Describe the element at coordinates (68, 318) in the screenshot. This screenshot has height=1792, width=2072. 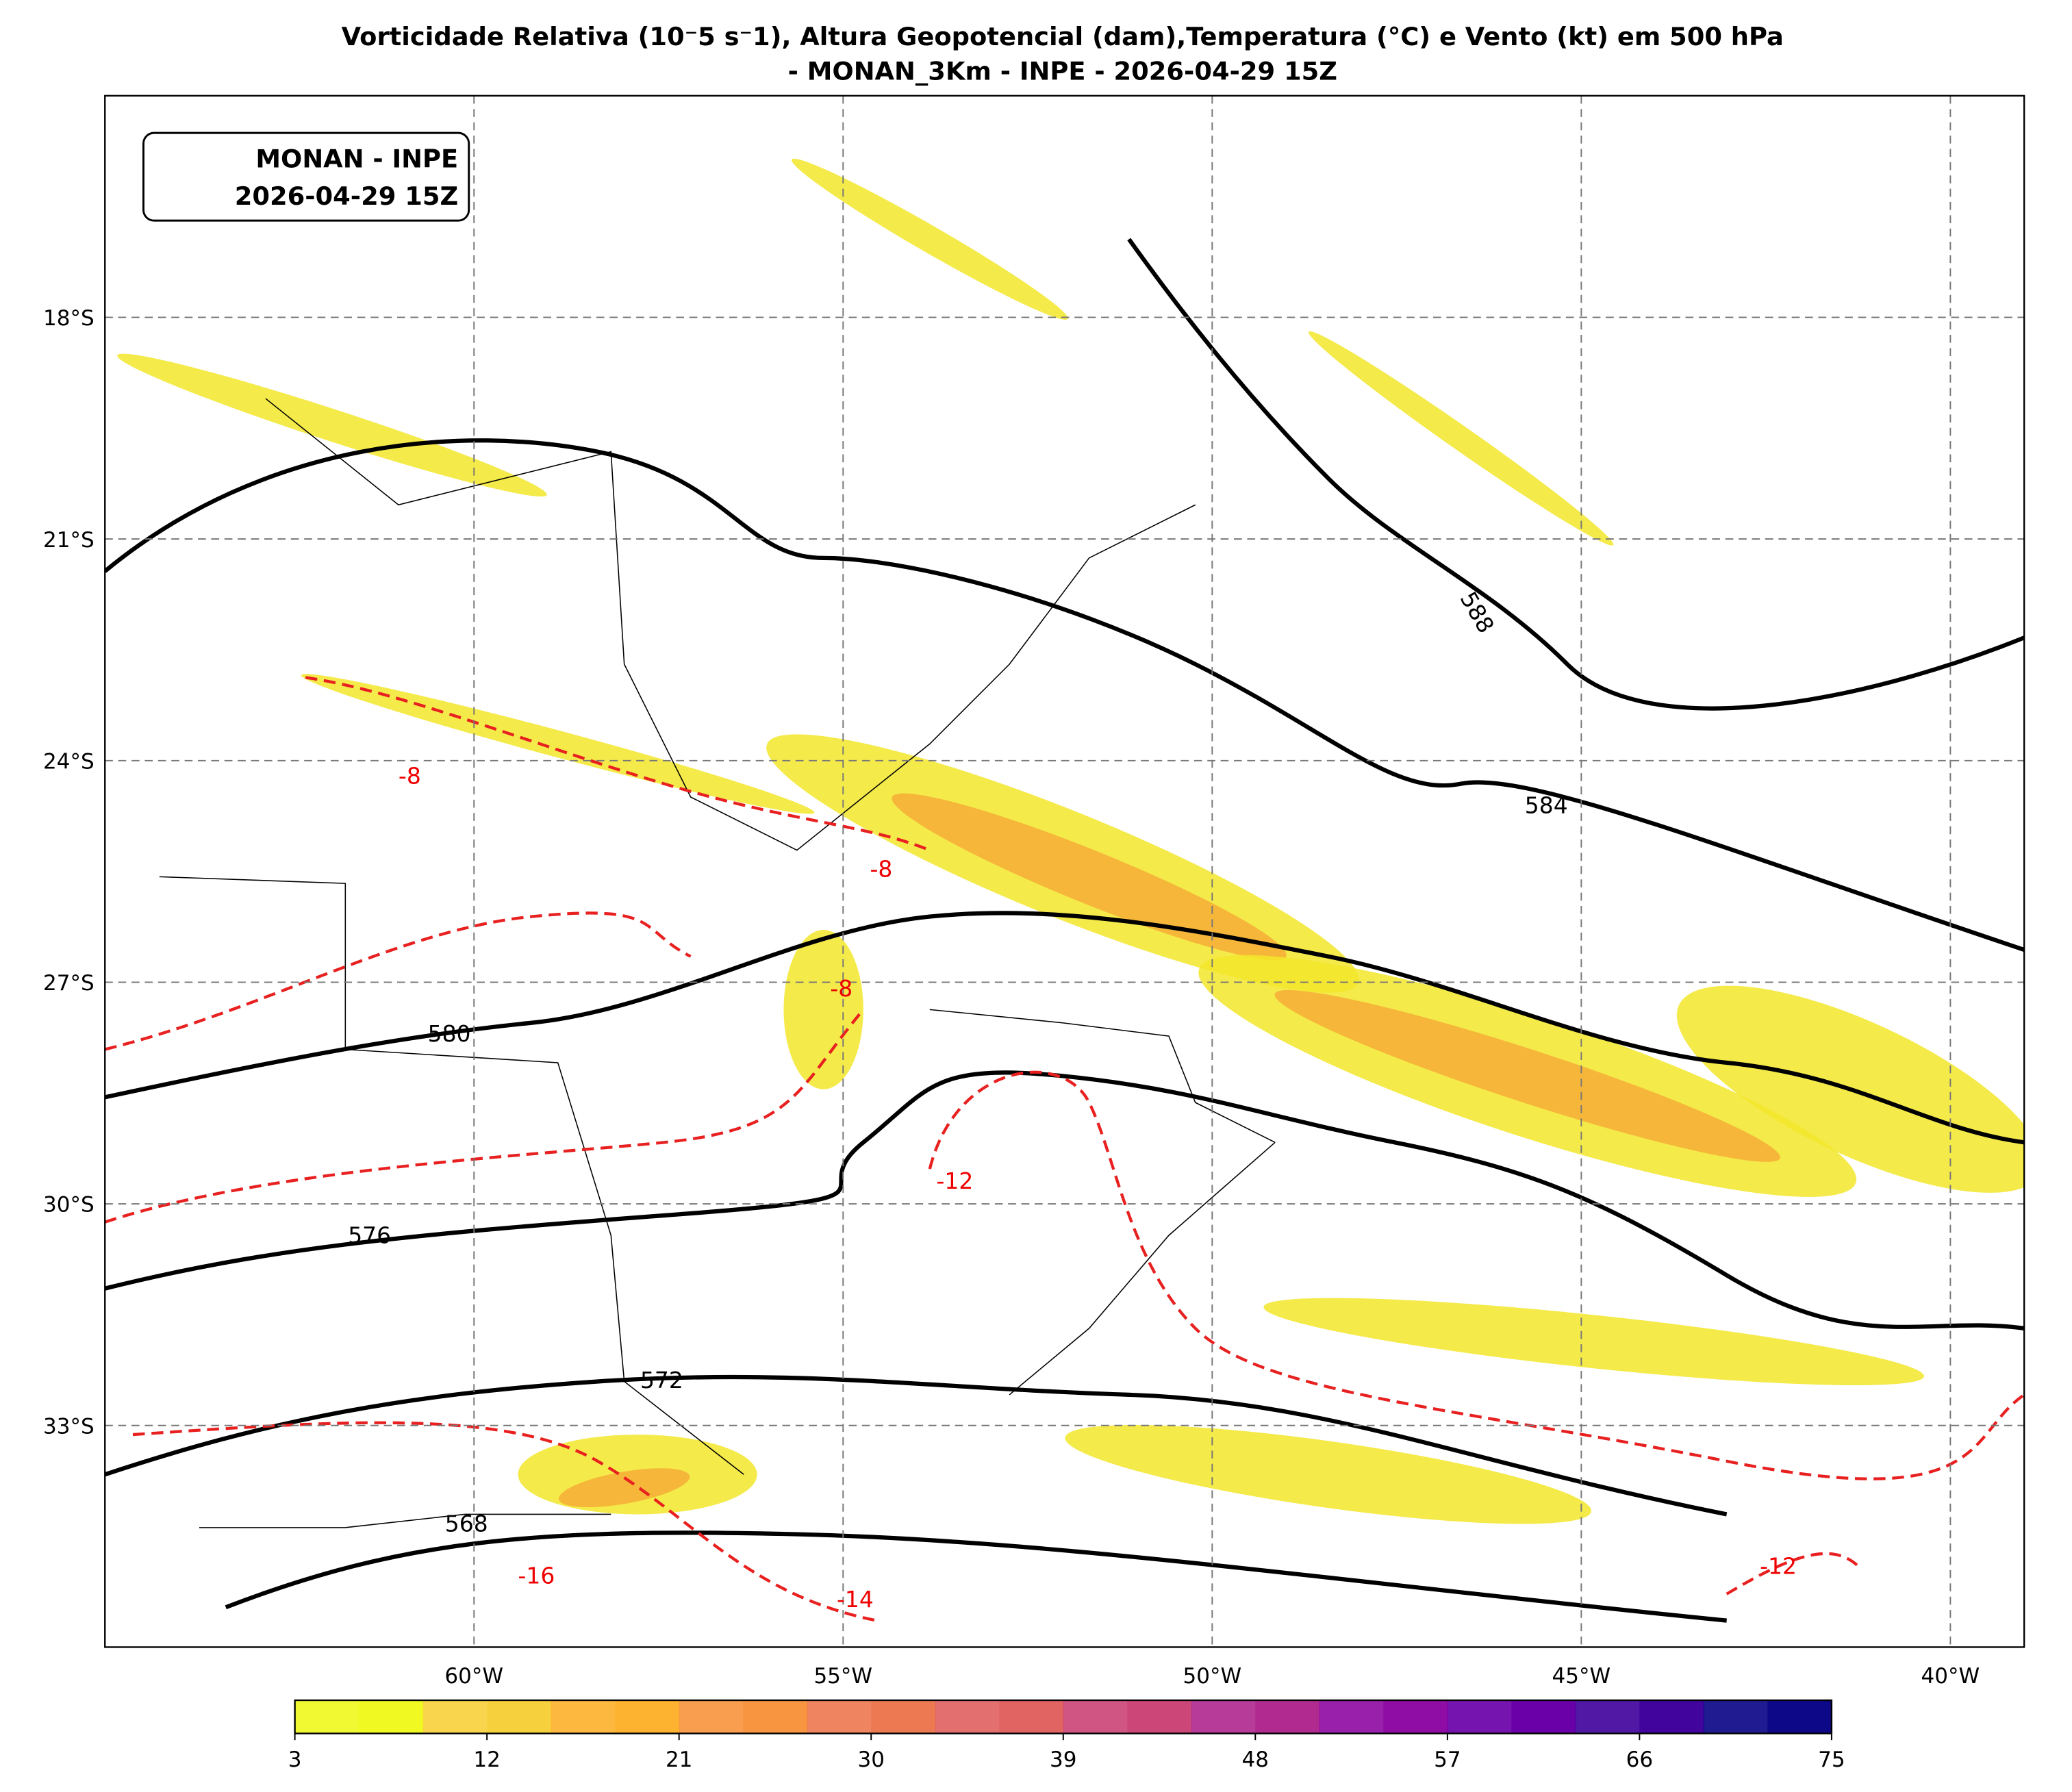
I see `lat-tick-label: 18°S` at that location.